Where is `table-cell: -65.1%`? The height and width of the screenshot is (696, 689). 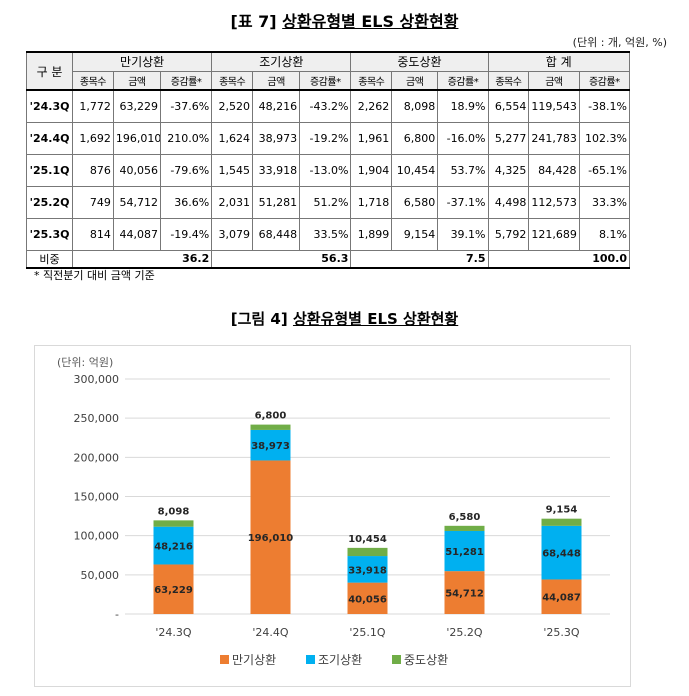
table-cell: -65.1% is located at coordinates (604, 170).